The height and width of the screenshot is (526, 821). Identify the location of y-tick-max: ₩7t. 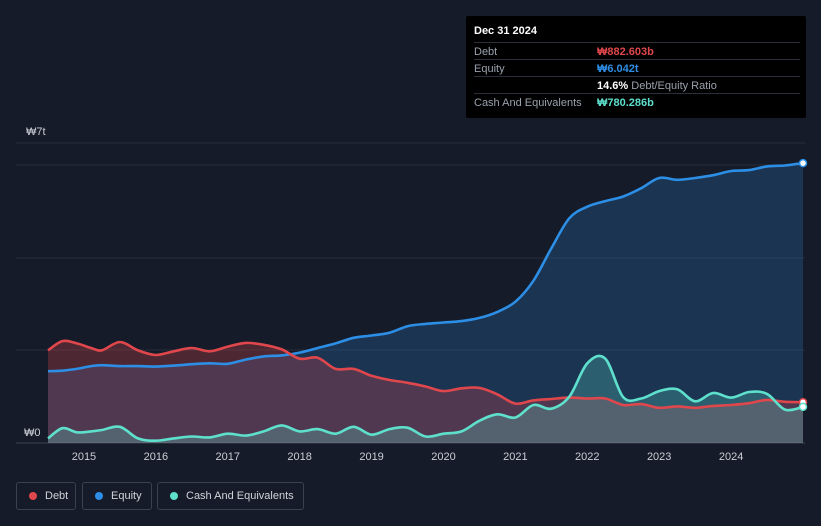
(36, 132).